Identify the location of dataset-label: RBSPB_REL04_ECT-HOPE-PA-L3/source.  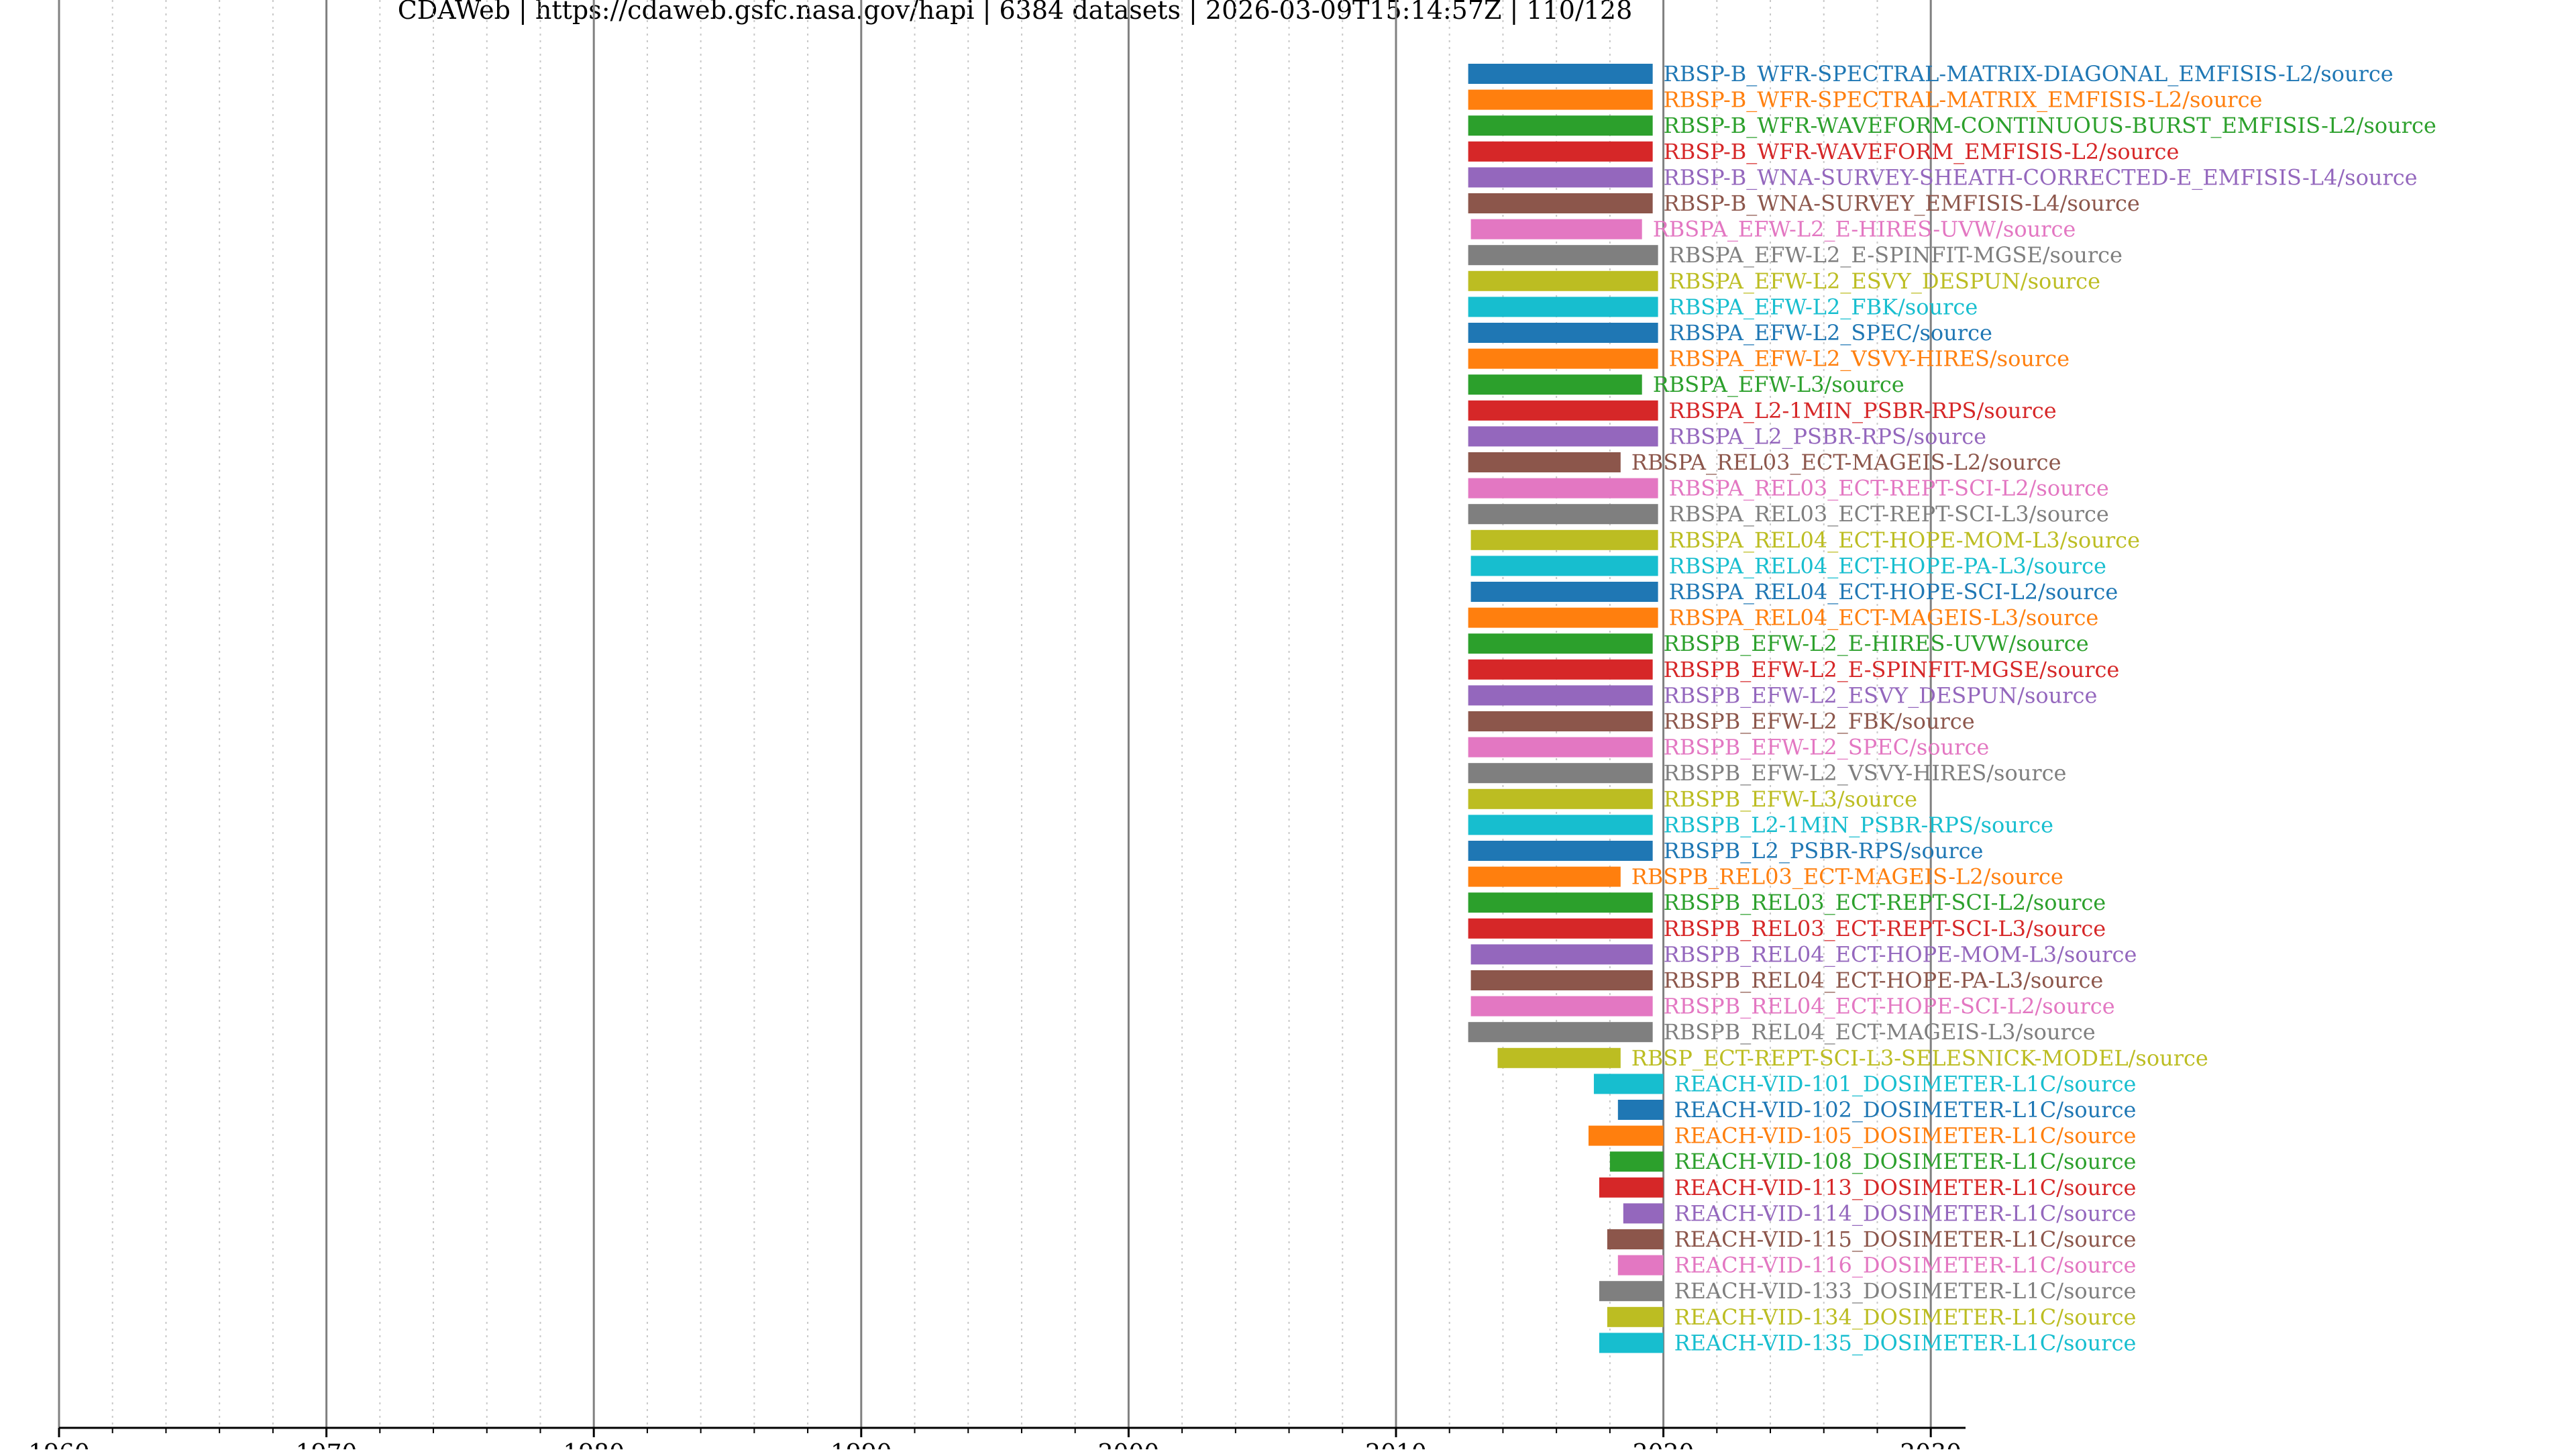
(1884, 981).